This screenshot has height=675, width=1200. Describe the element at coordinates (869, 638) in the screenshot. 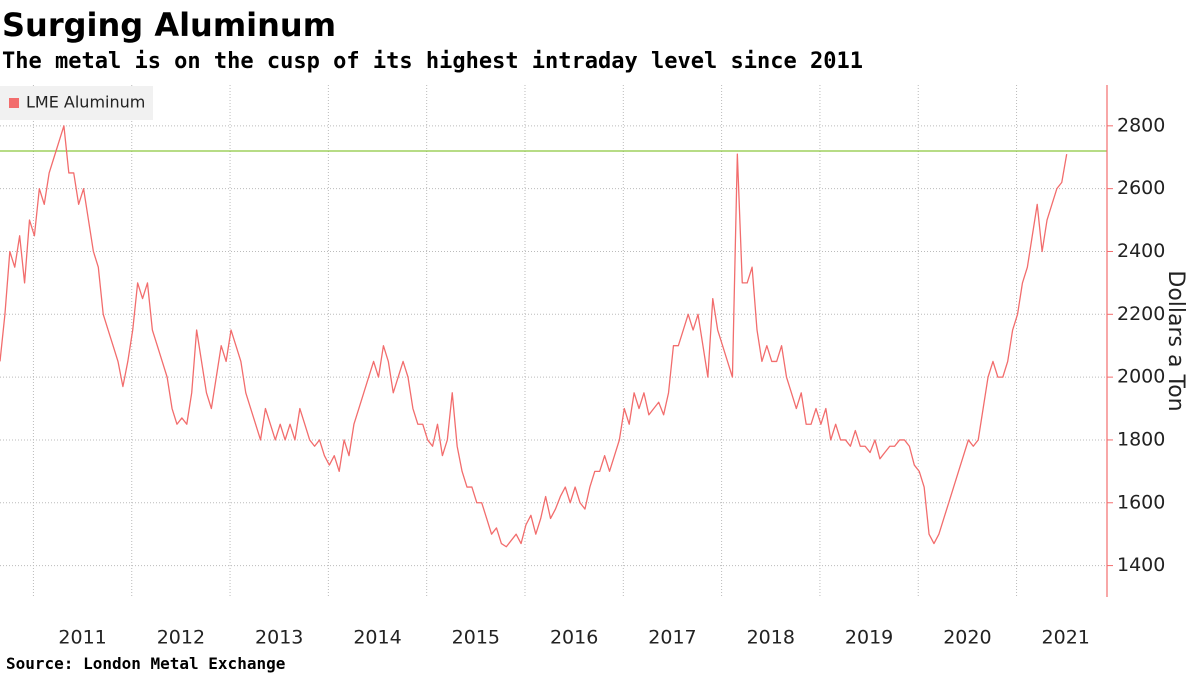

I see `x-tick-label: 2019` at that location.